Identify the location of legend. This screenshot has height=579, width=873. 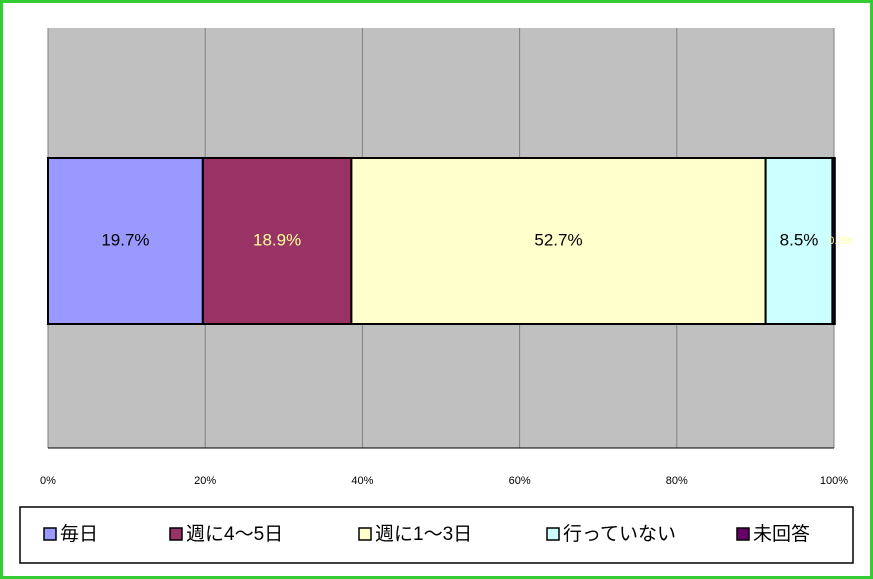
(436, 535).